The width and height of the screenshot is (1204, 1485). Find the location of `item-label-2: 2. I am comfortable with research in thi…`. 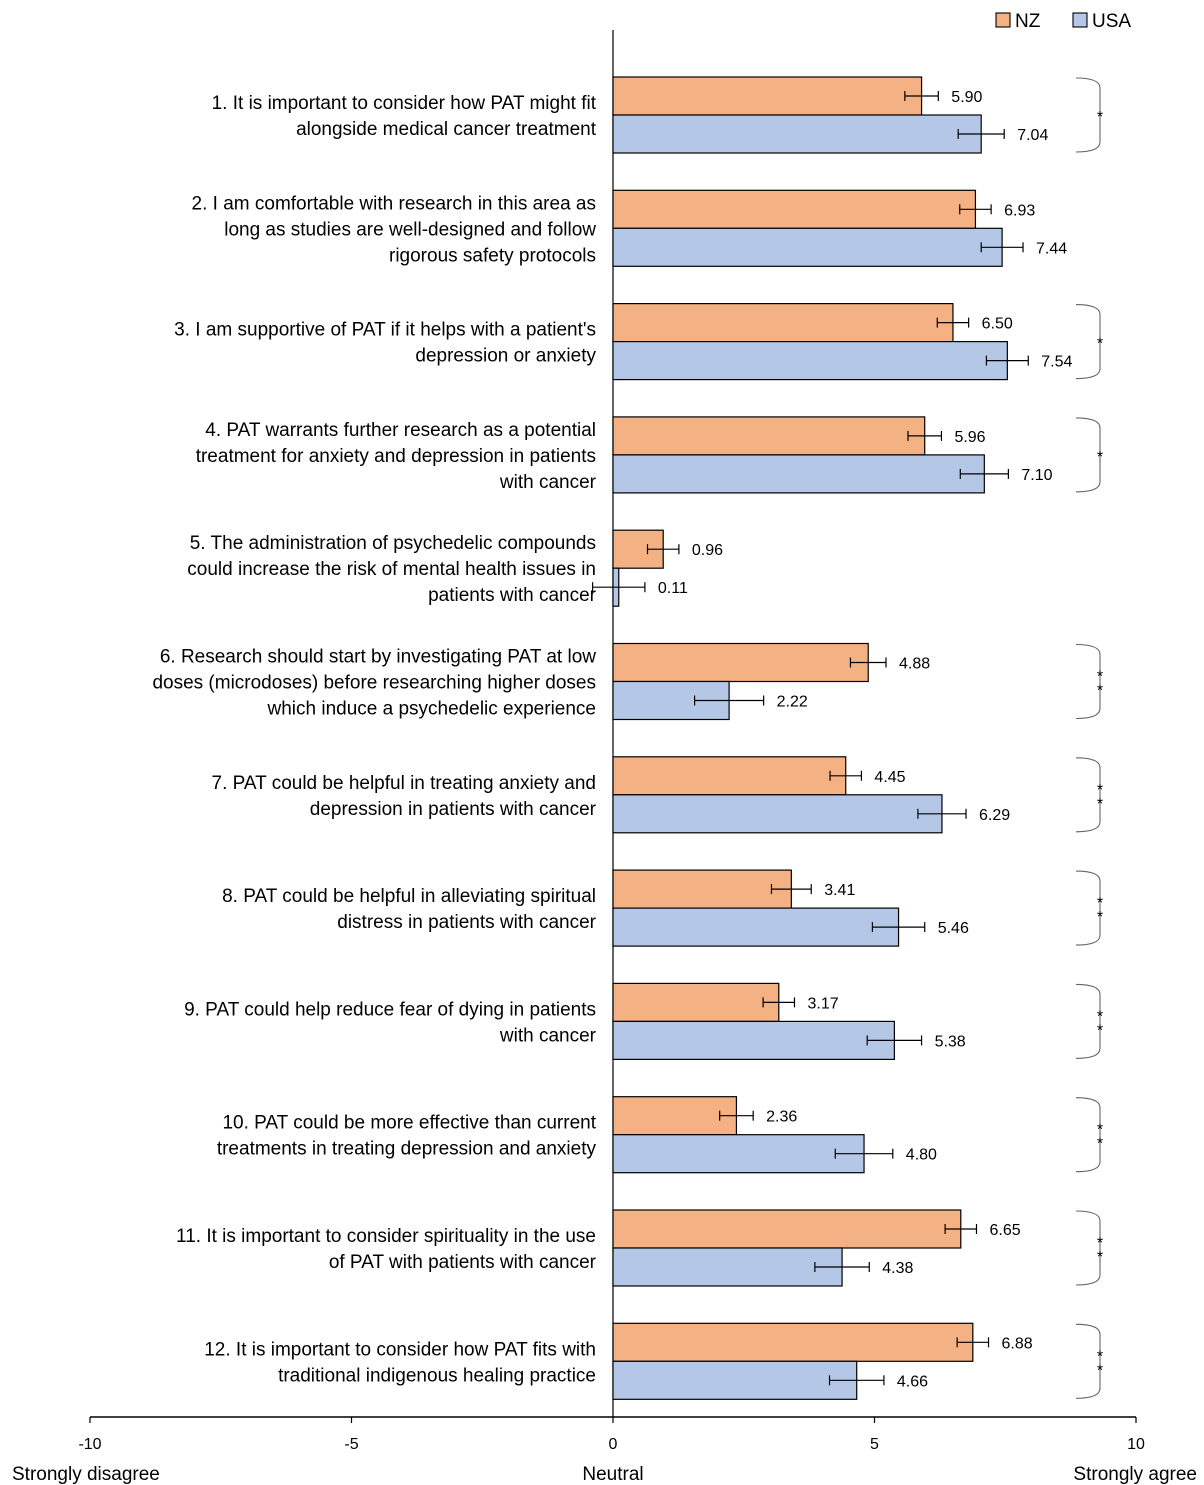

item-label-2: 2. I am comfortable with research in thi… is located at coordinates (394, 203).